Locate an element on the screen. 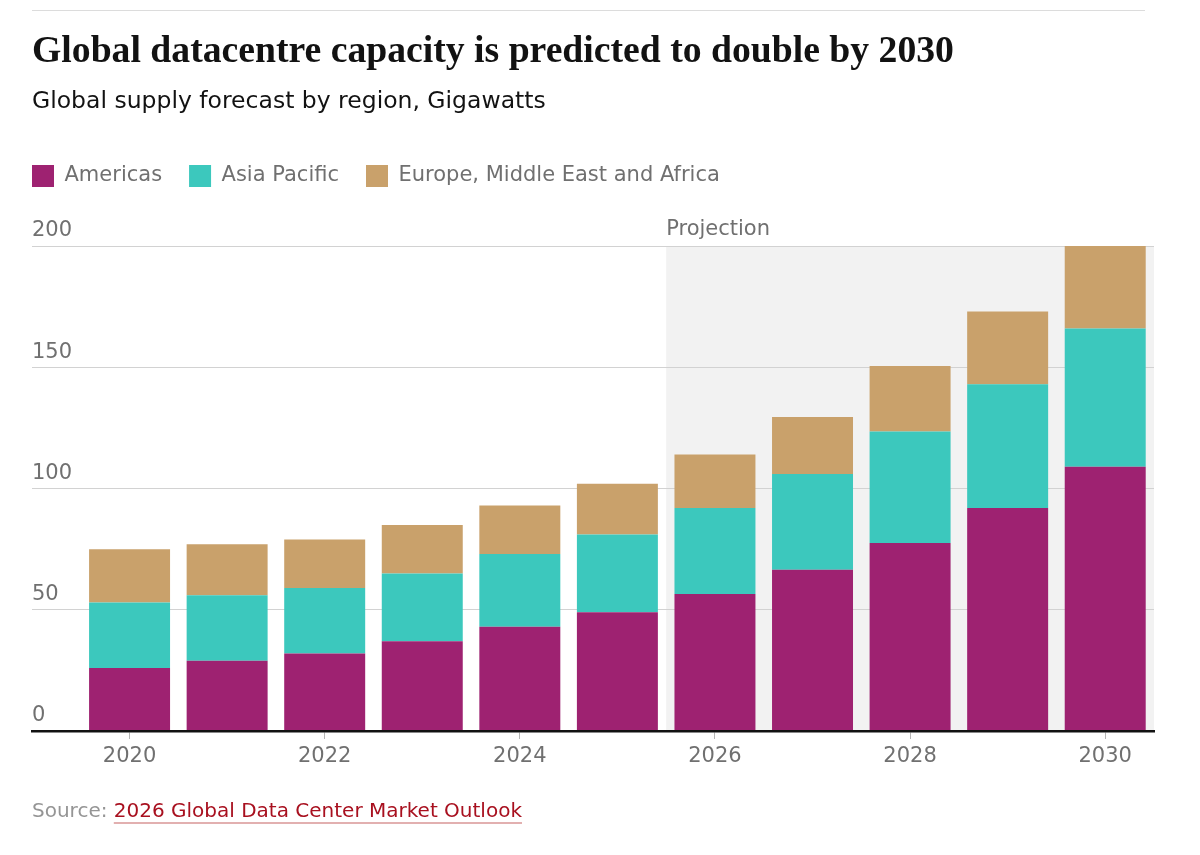  legend-label: Asia Pacific is located at coordinates (280, 174).